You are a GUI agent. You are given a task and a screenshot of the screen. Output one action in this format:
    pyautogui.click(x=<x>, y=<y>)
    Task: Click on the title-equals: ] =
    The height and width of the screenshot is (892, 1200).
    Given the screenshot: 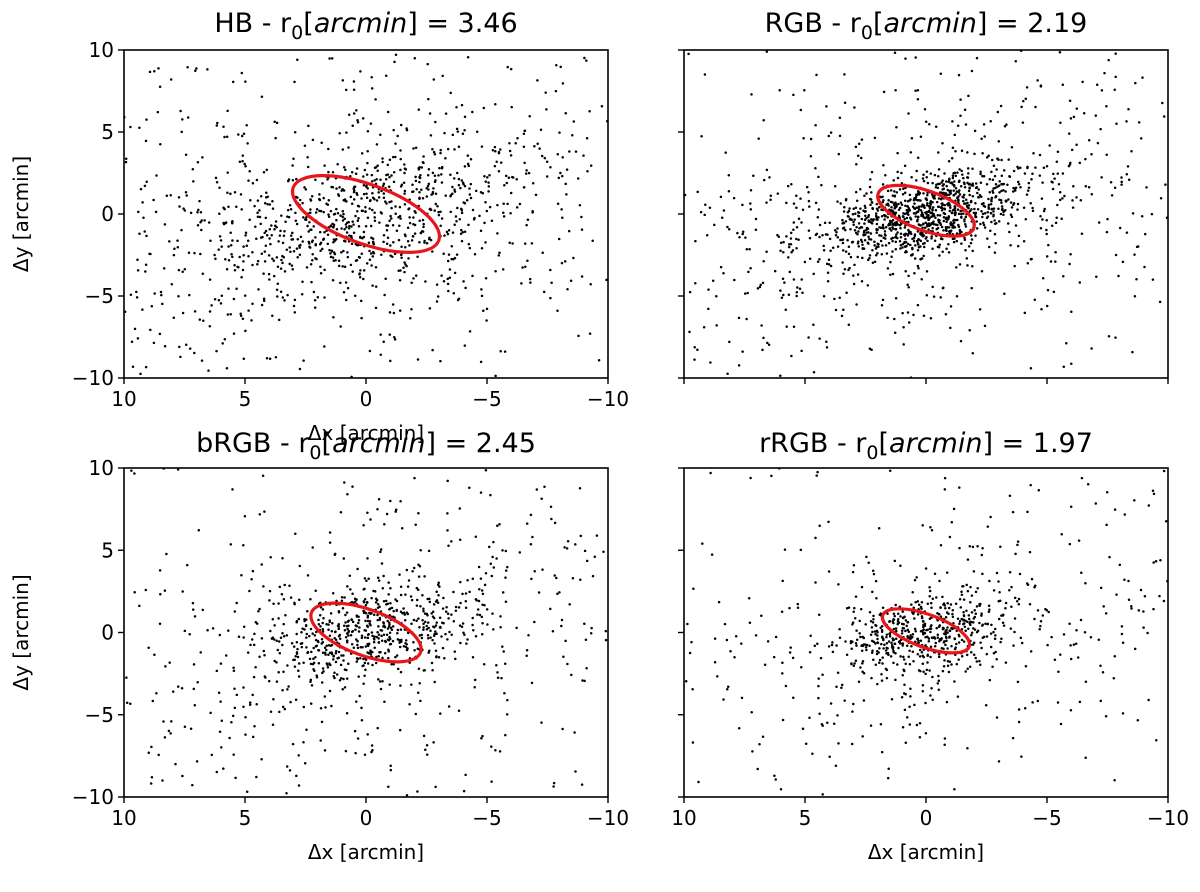 What is the action you would take?
    pyautogui.click(x=432, y=23)
    